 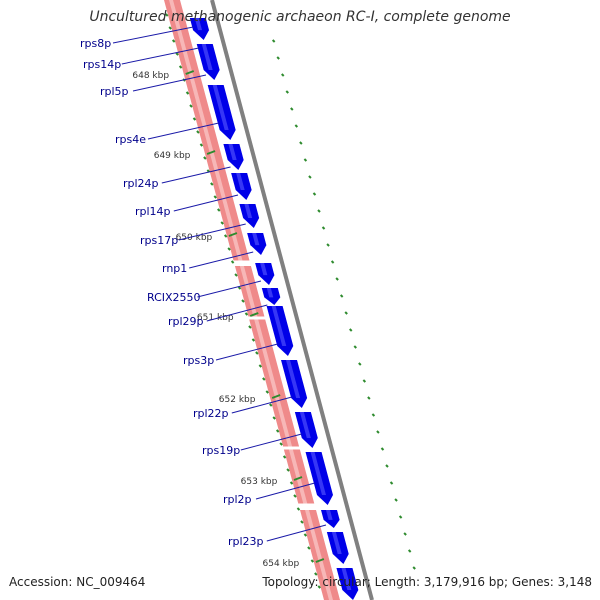 I want to click on gene-label: rpl24p, so click(x=141, y=183).